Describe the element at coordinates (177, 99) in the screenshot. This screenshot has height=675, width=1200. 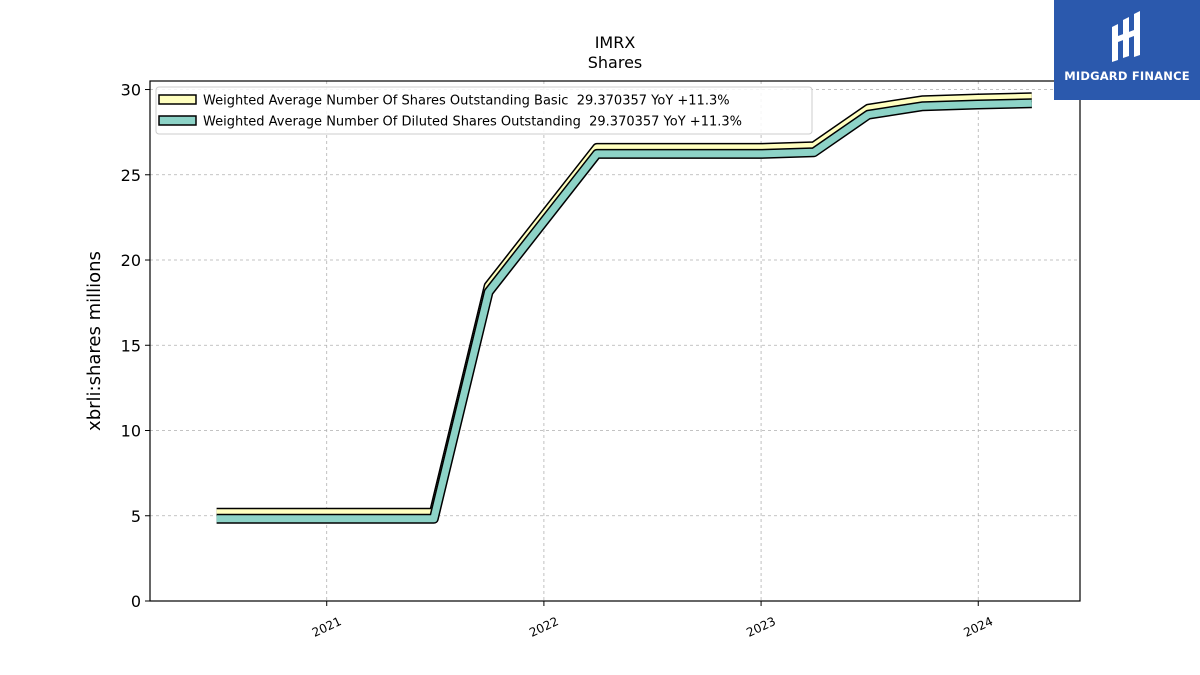
I see `legend-swatch-basic` at that location.